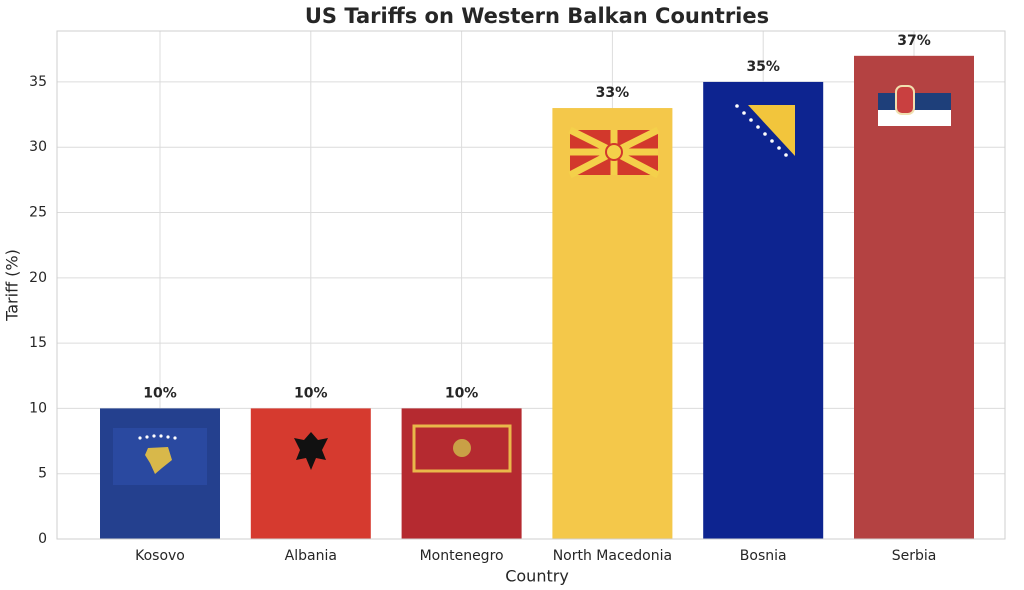 This screenshot has height=590, width=1024. I want to click on x-axis-label: Country, so click(537, 576).